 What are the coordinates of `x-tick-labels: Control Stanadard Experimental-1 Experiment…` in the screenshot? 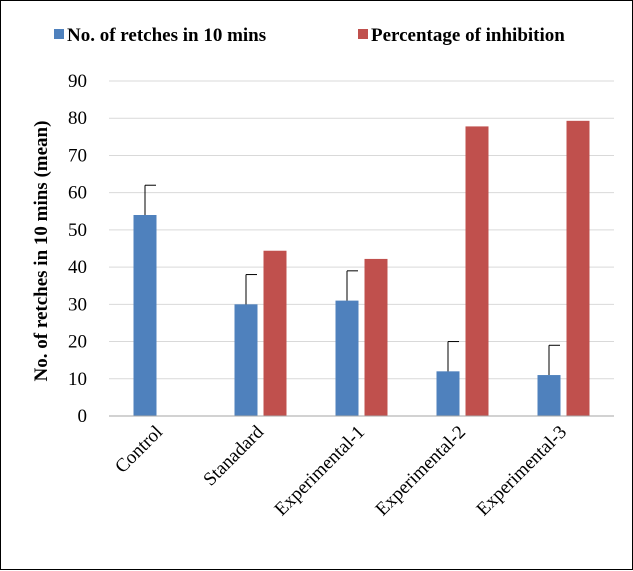 It's located at (341, 470).